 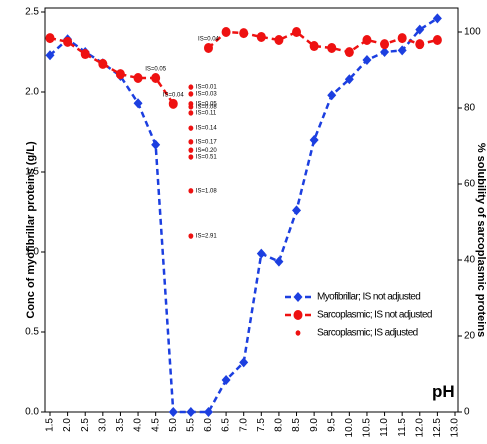 I want to click on point-label: IS=2.91, so click(x=207, y=237).